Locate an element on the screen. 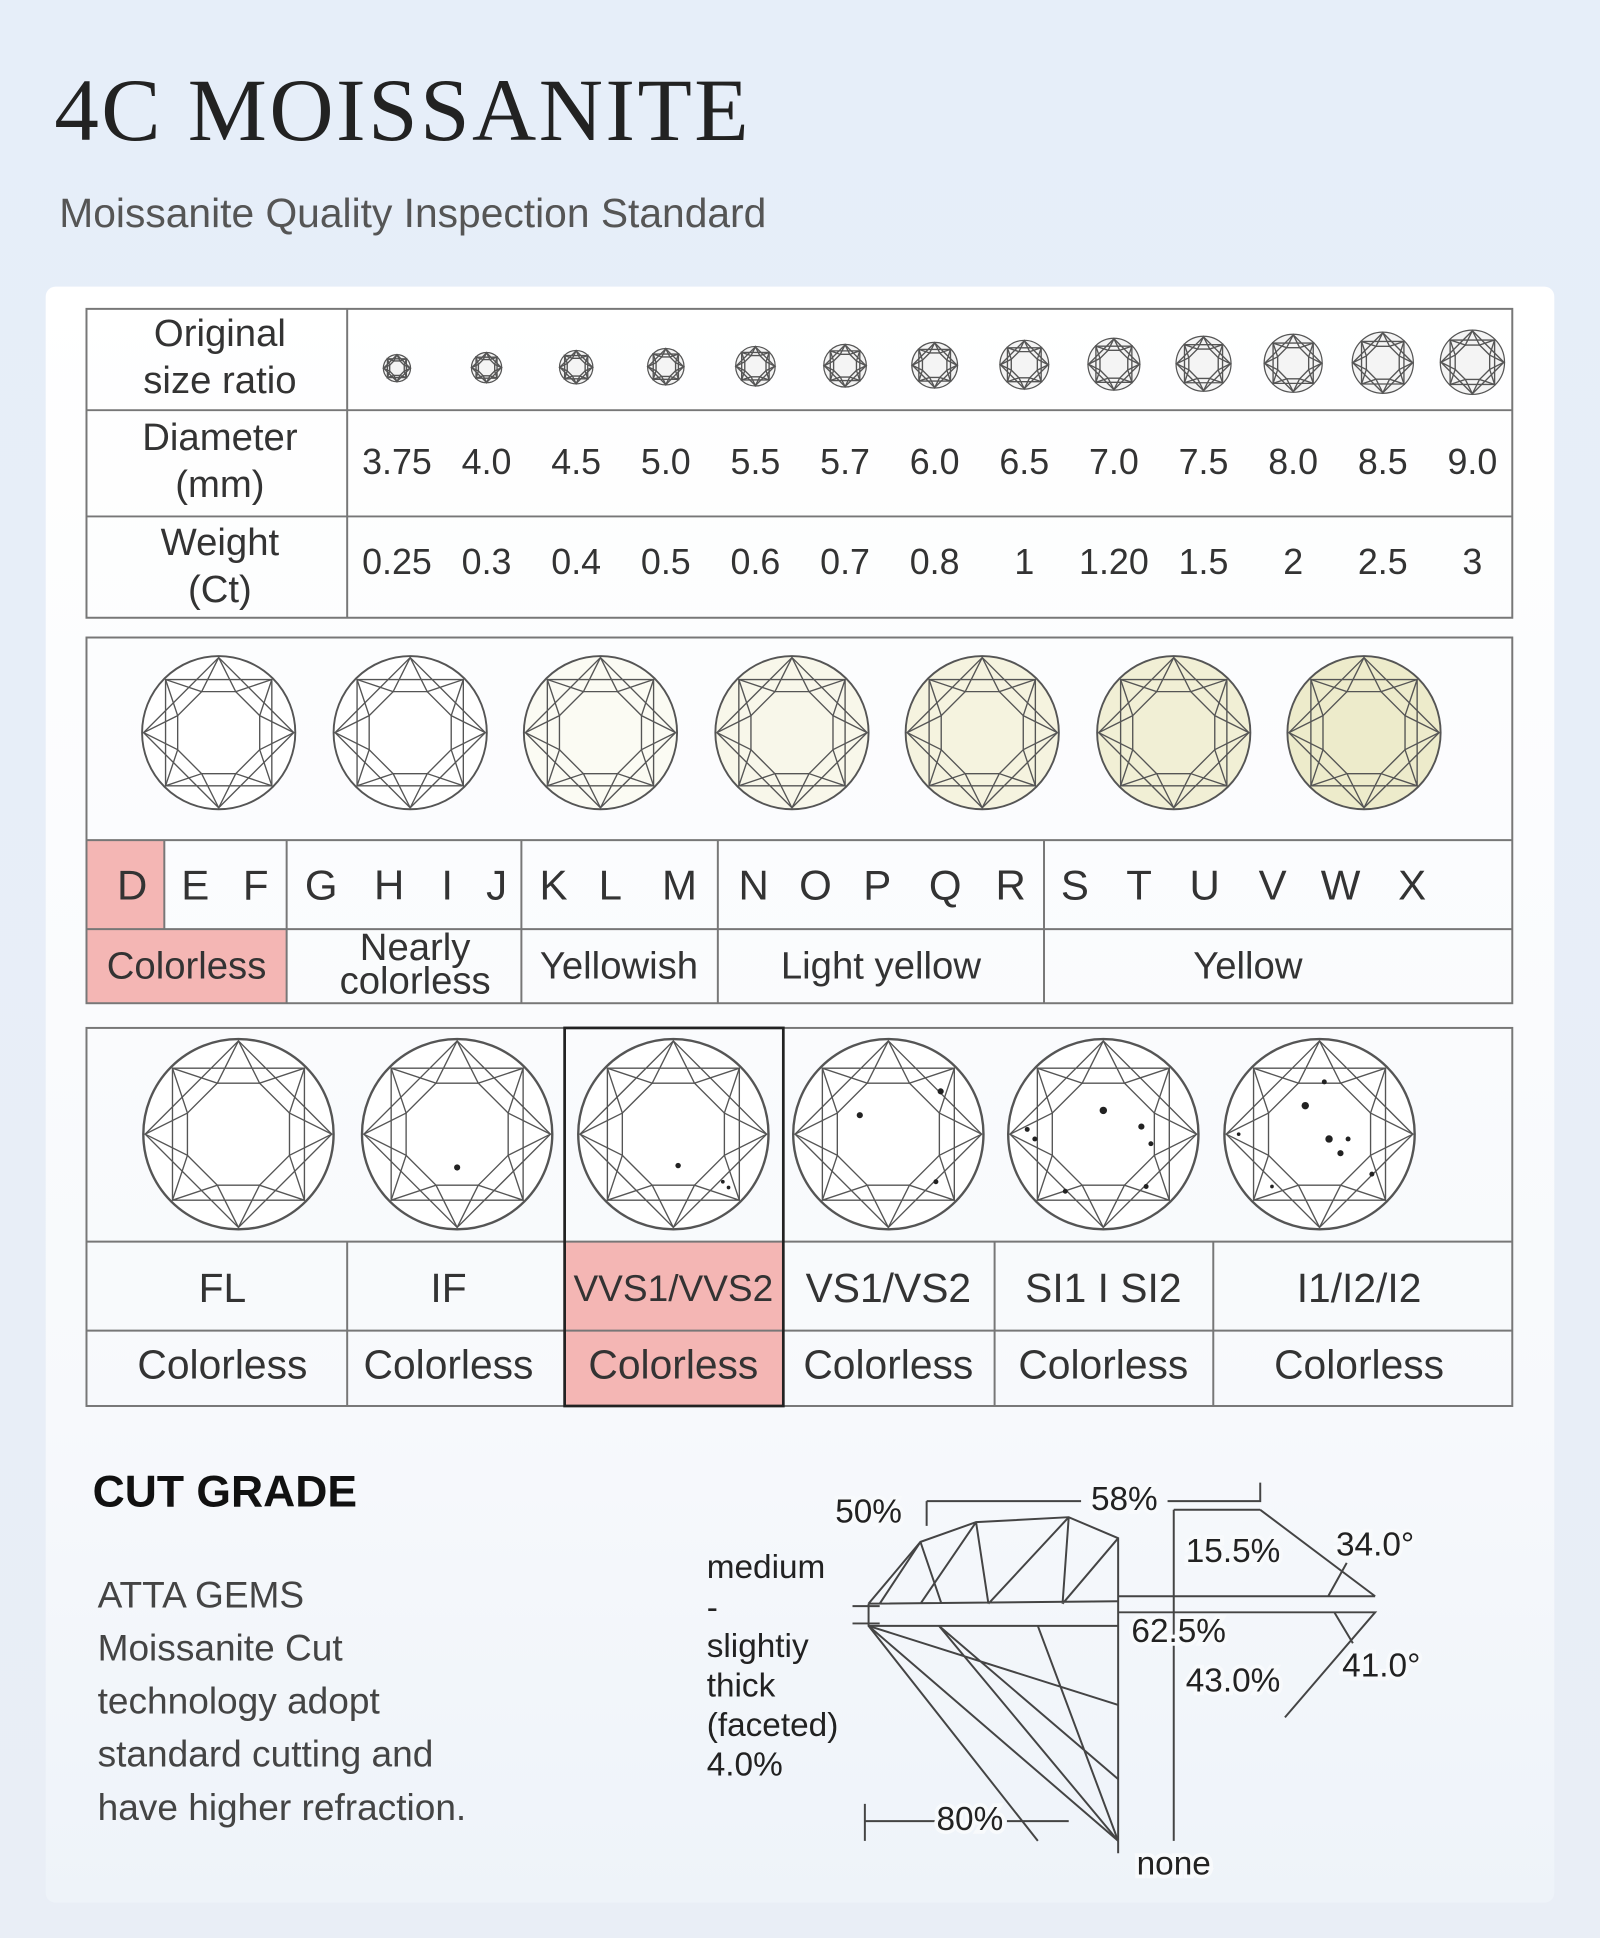  weight: 3 is located at coordinates (1472, 562).